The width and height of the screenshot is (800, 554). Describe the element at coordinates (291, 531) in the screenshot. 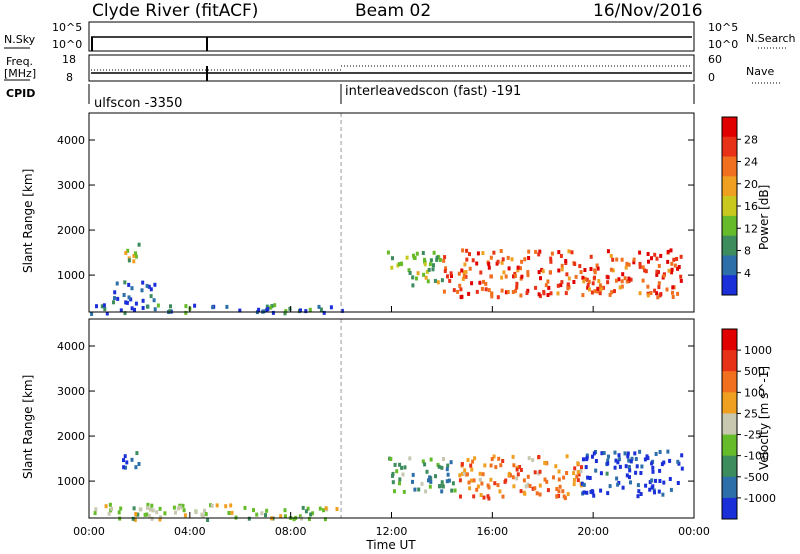

I see `x-tick-label: 08:00` at that location.